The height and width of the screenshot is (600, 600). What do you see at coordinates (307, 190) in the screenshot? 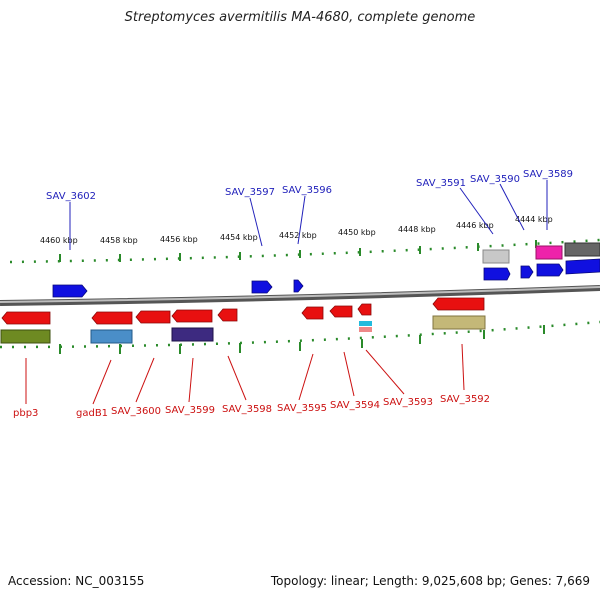
I see `gene-label: SAV_3596` at bounding box center [307, 190].